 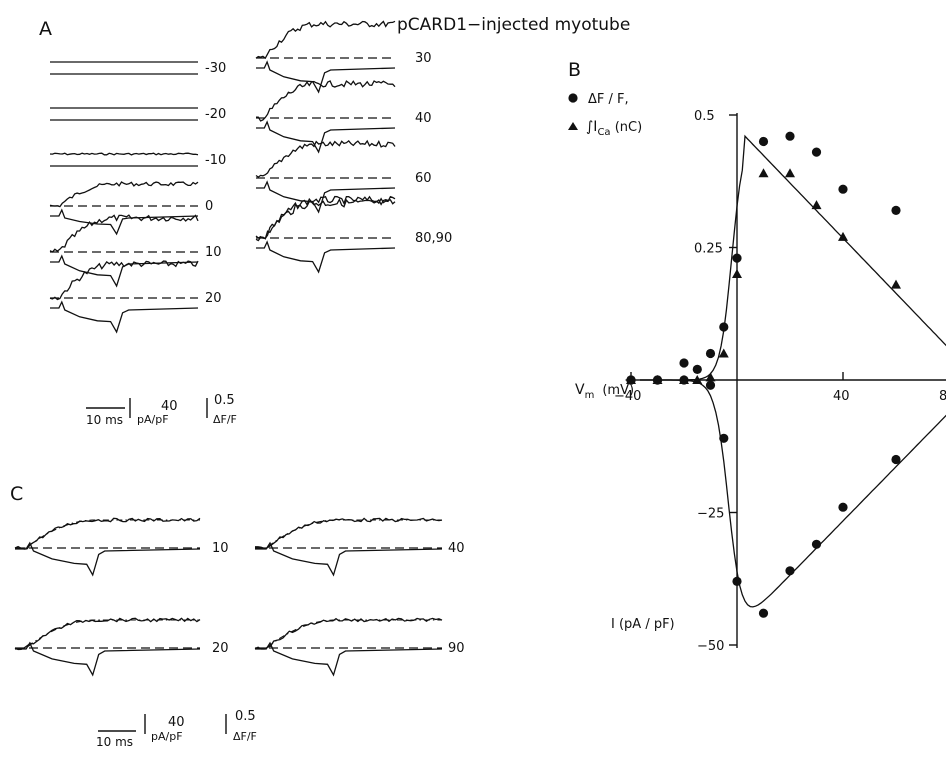 I want to click on c-current-scale-value: 40, so click(x=176, y=722).